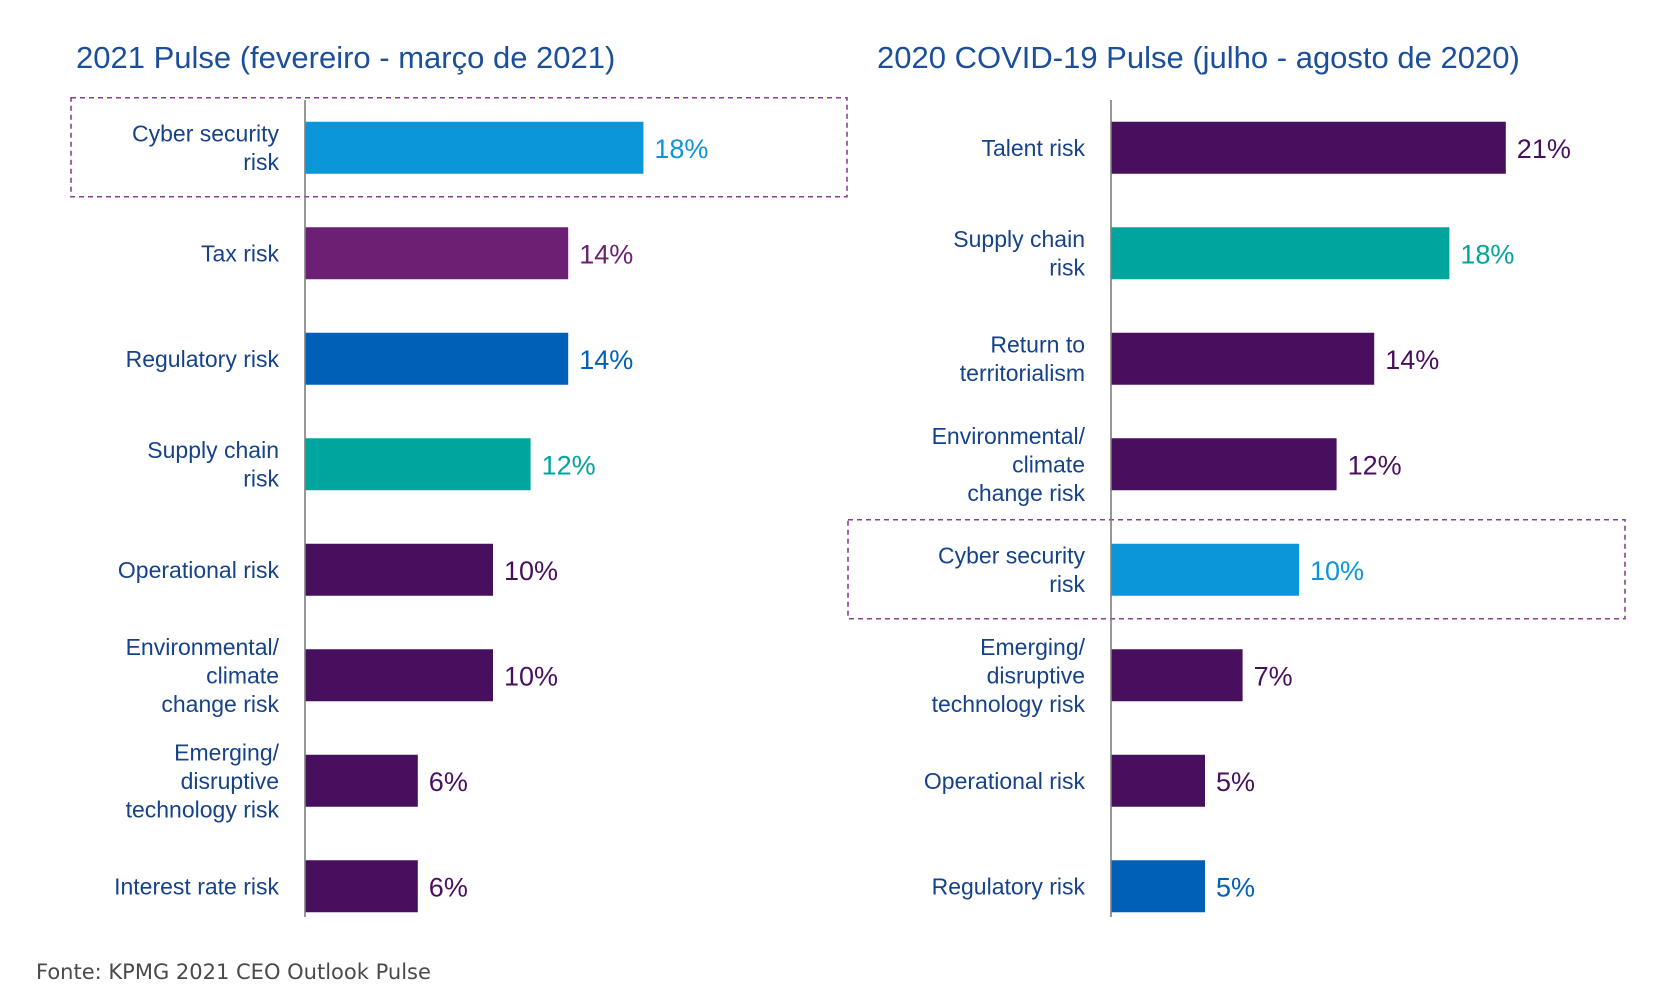  I want to click on category-label: Tax risk, so click(240, 253).